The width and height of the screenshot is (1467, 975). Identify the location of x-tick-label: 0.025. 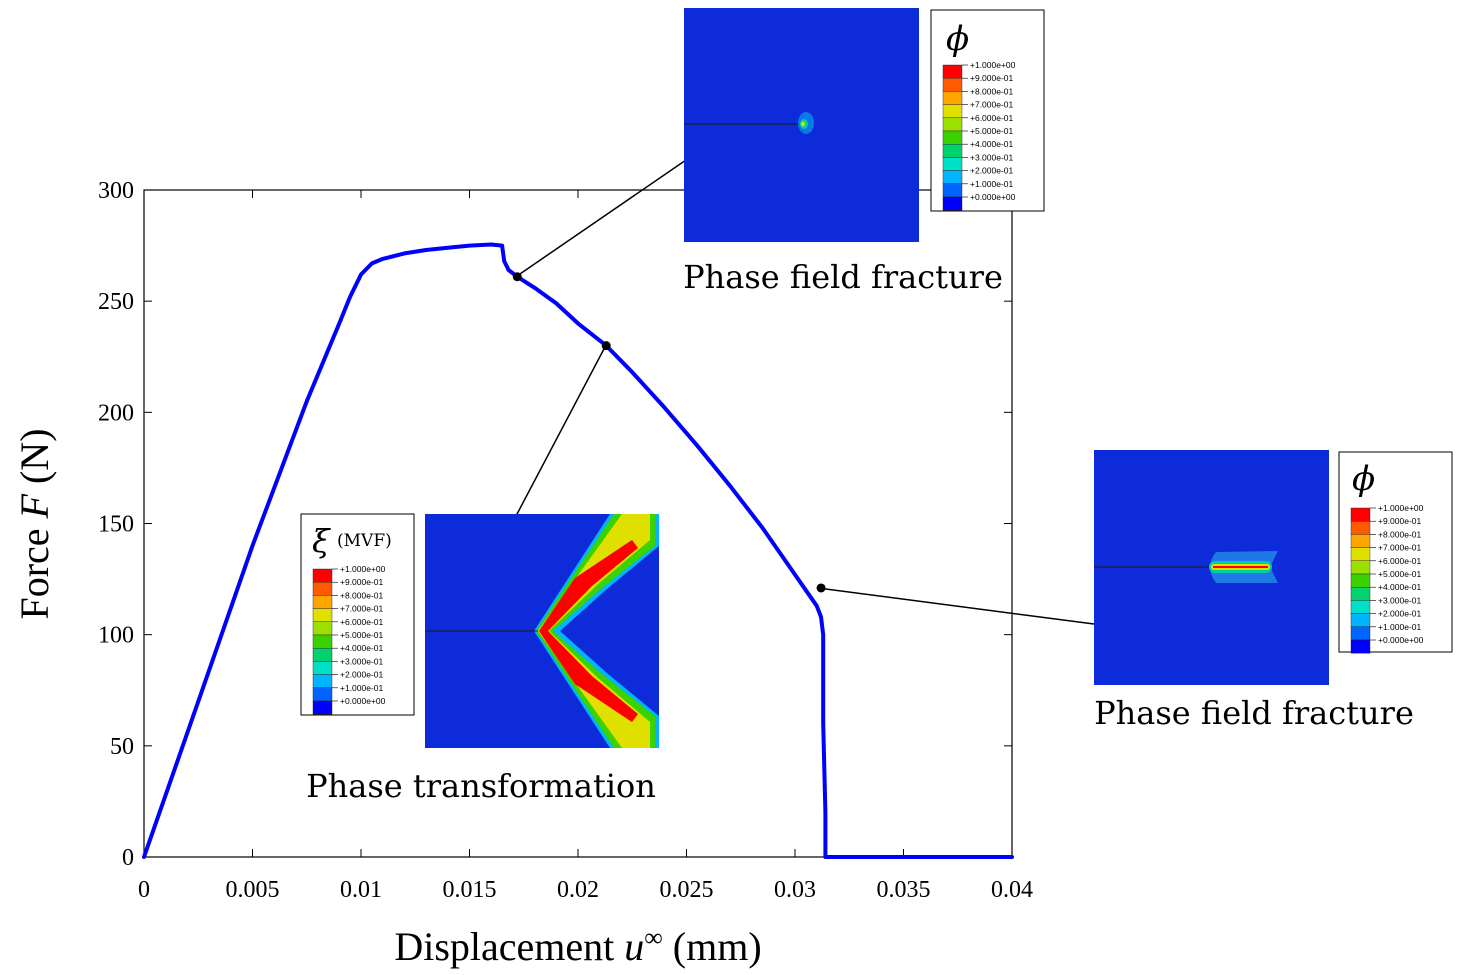
(687, 890).